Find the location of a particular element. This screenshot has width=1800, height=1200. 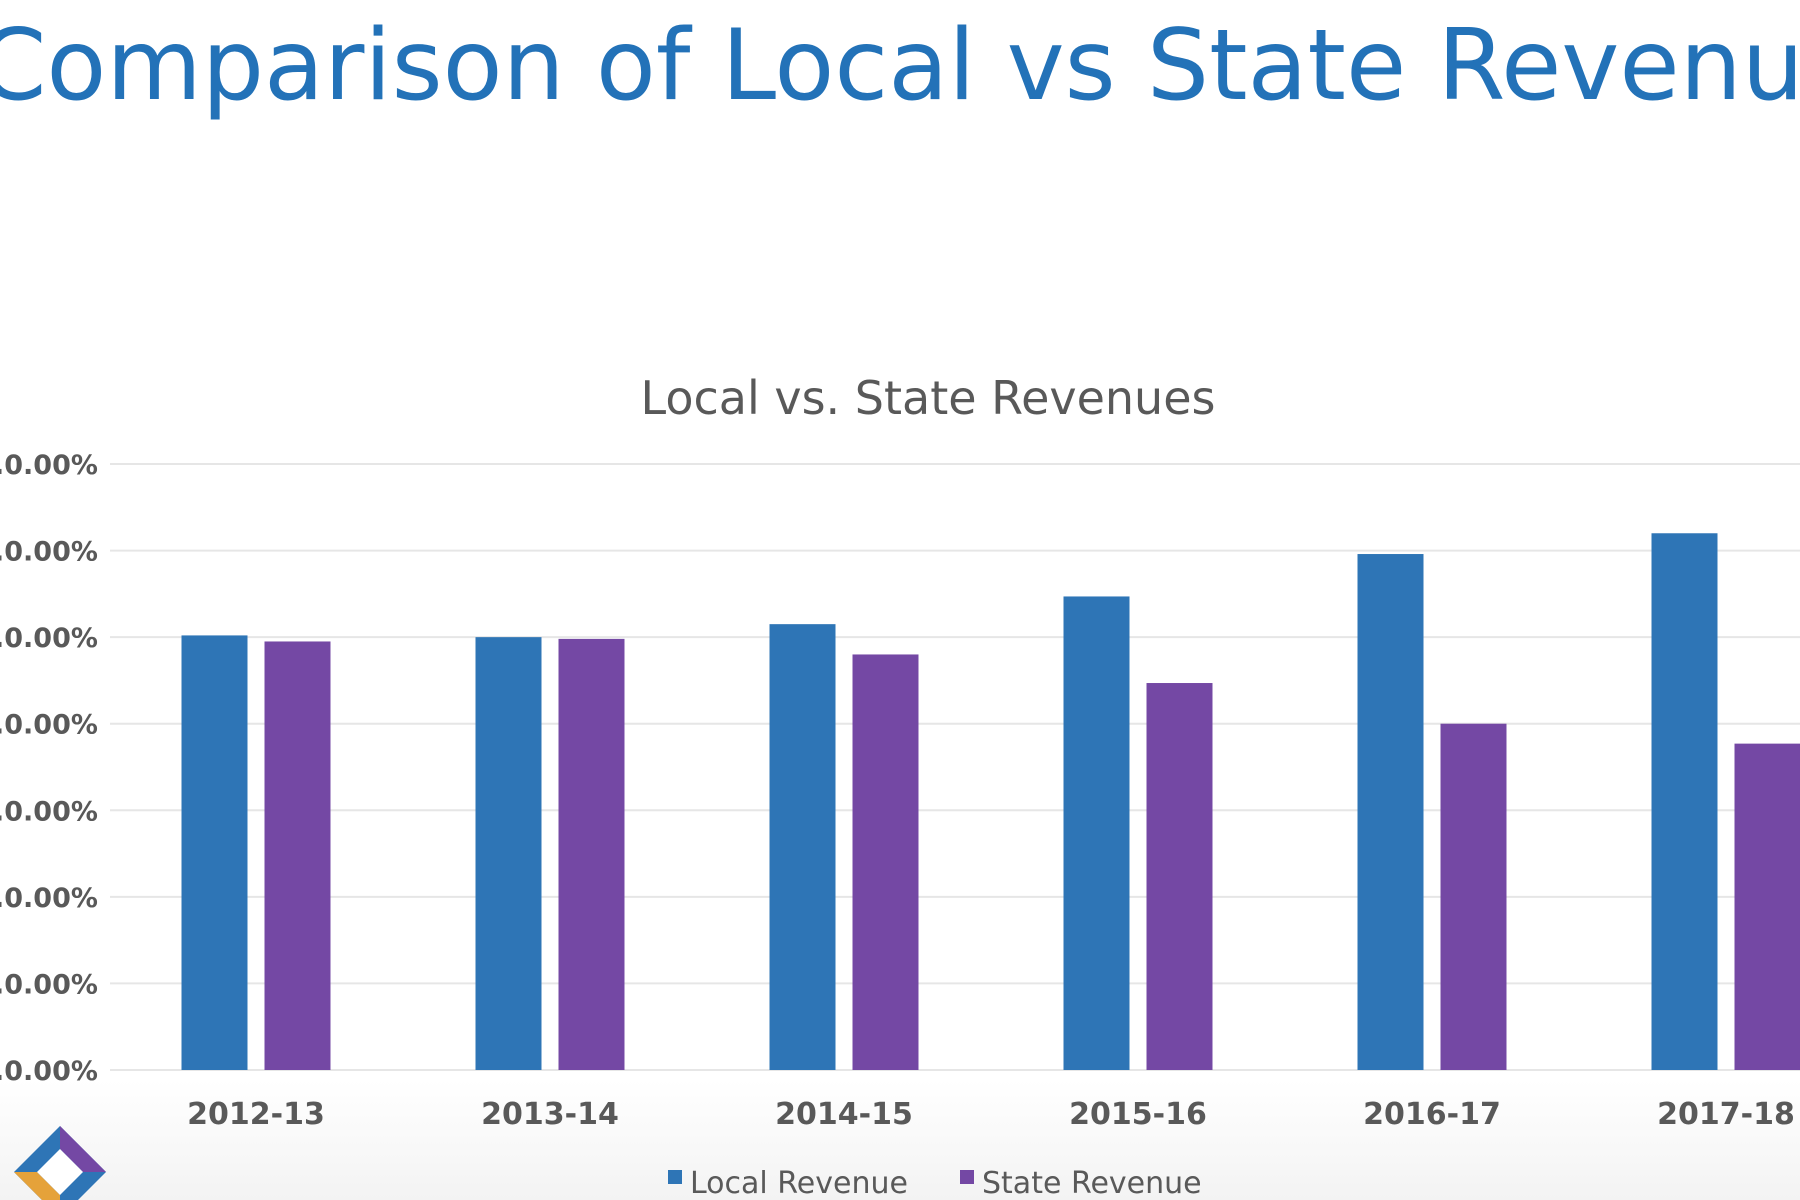

x-tick-label: 2014-15 is located at coordinates (844, 1114).